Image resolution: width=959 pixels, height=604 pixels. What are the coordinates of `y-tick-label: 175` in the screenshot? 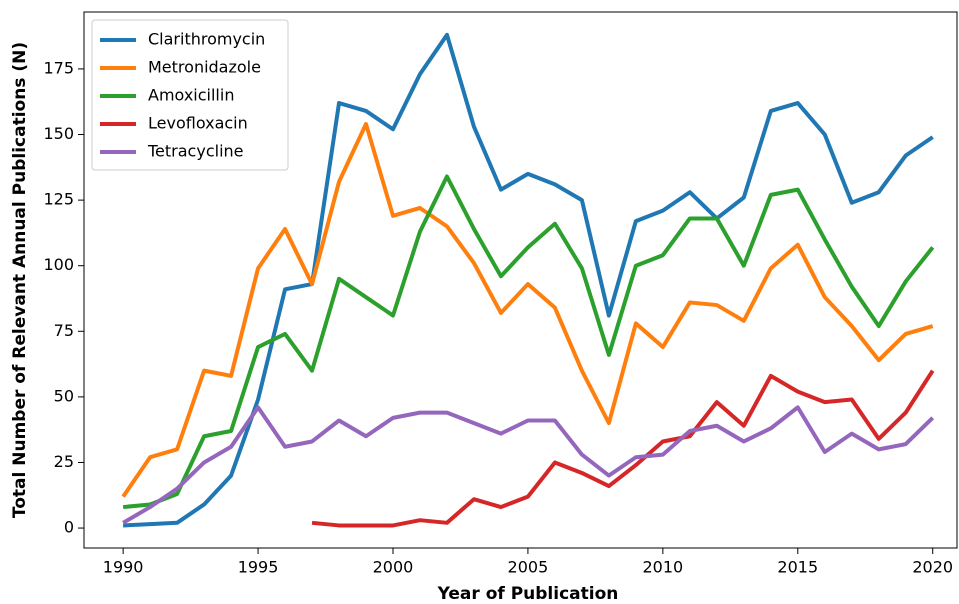 It's located at (58, 67).